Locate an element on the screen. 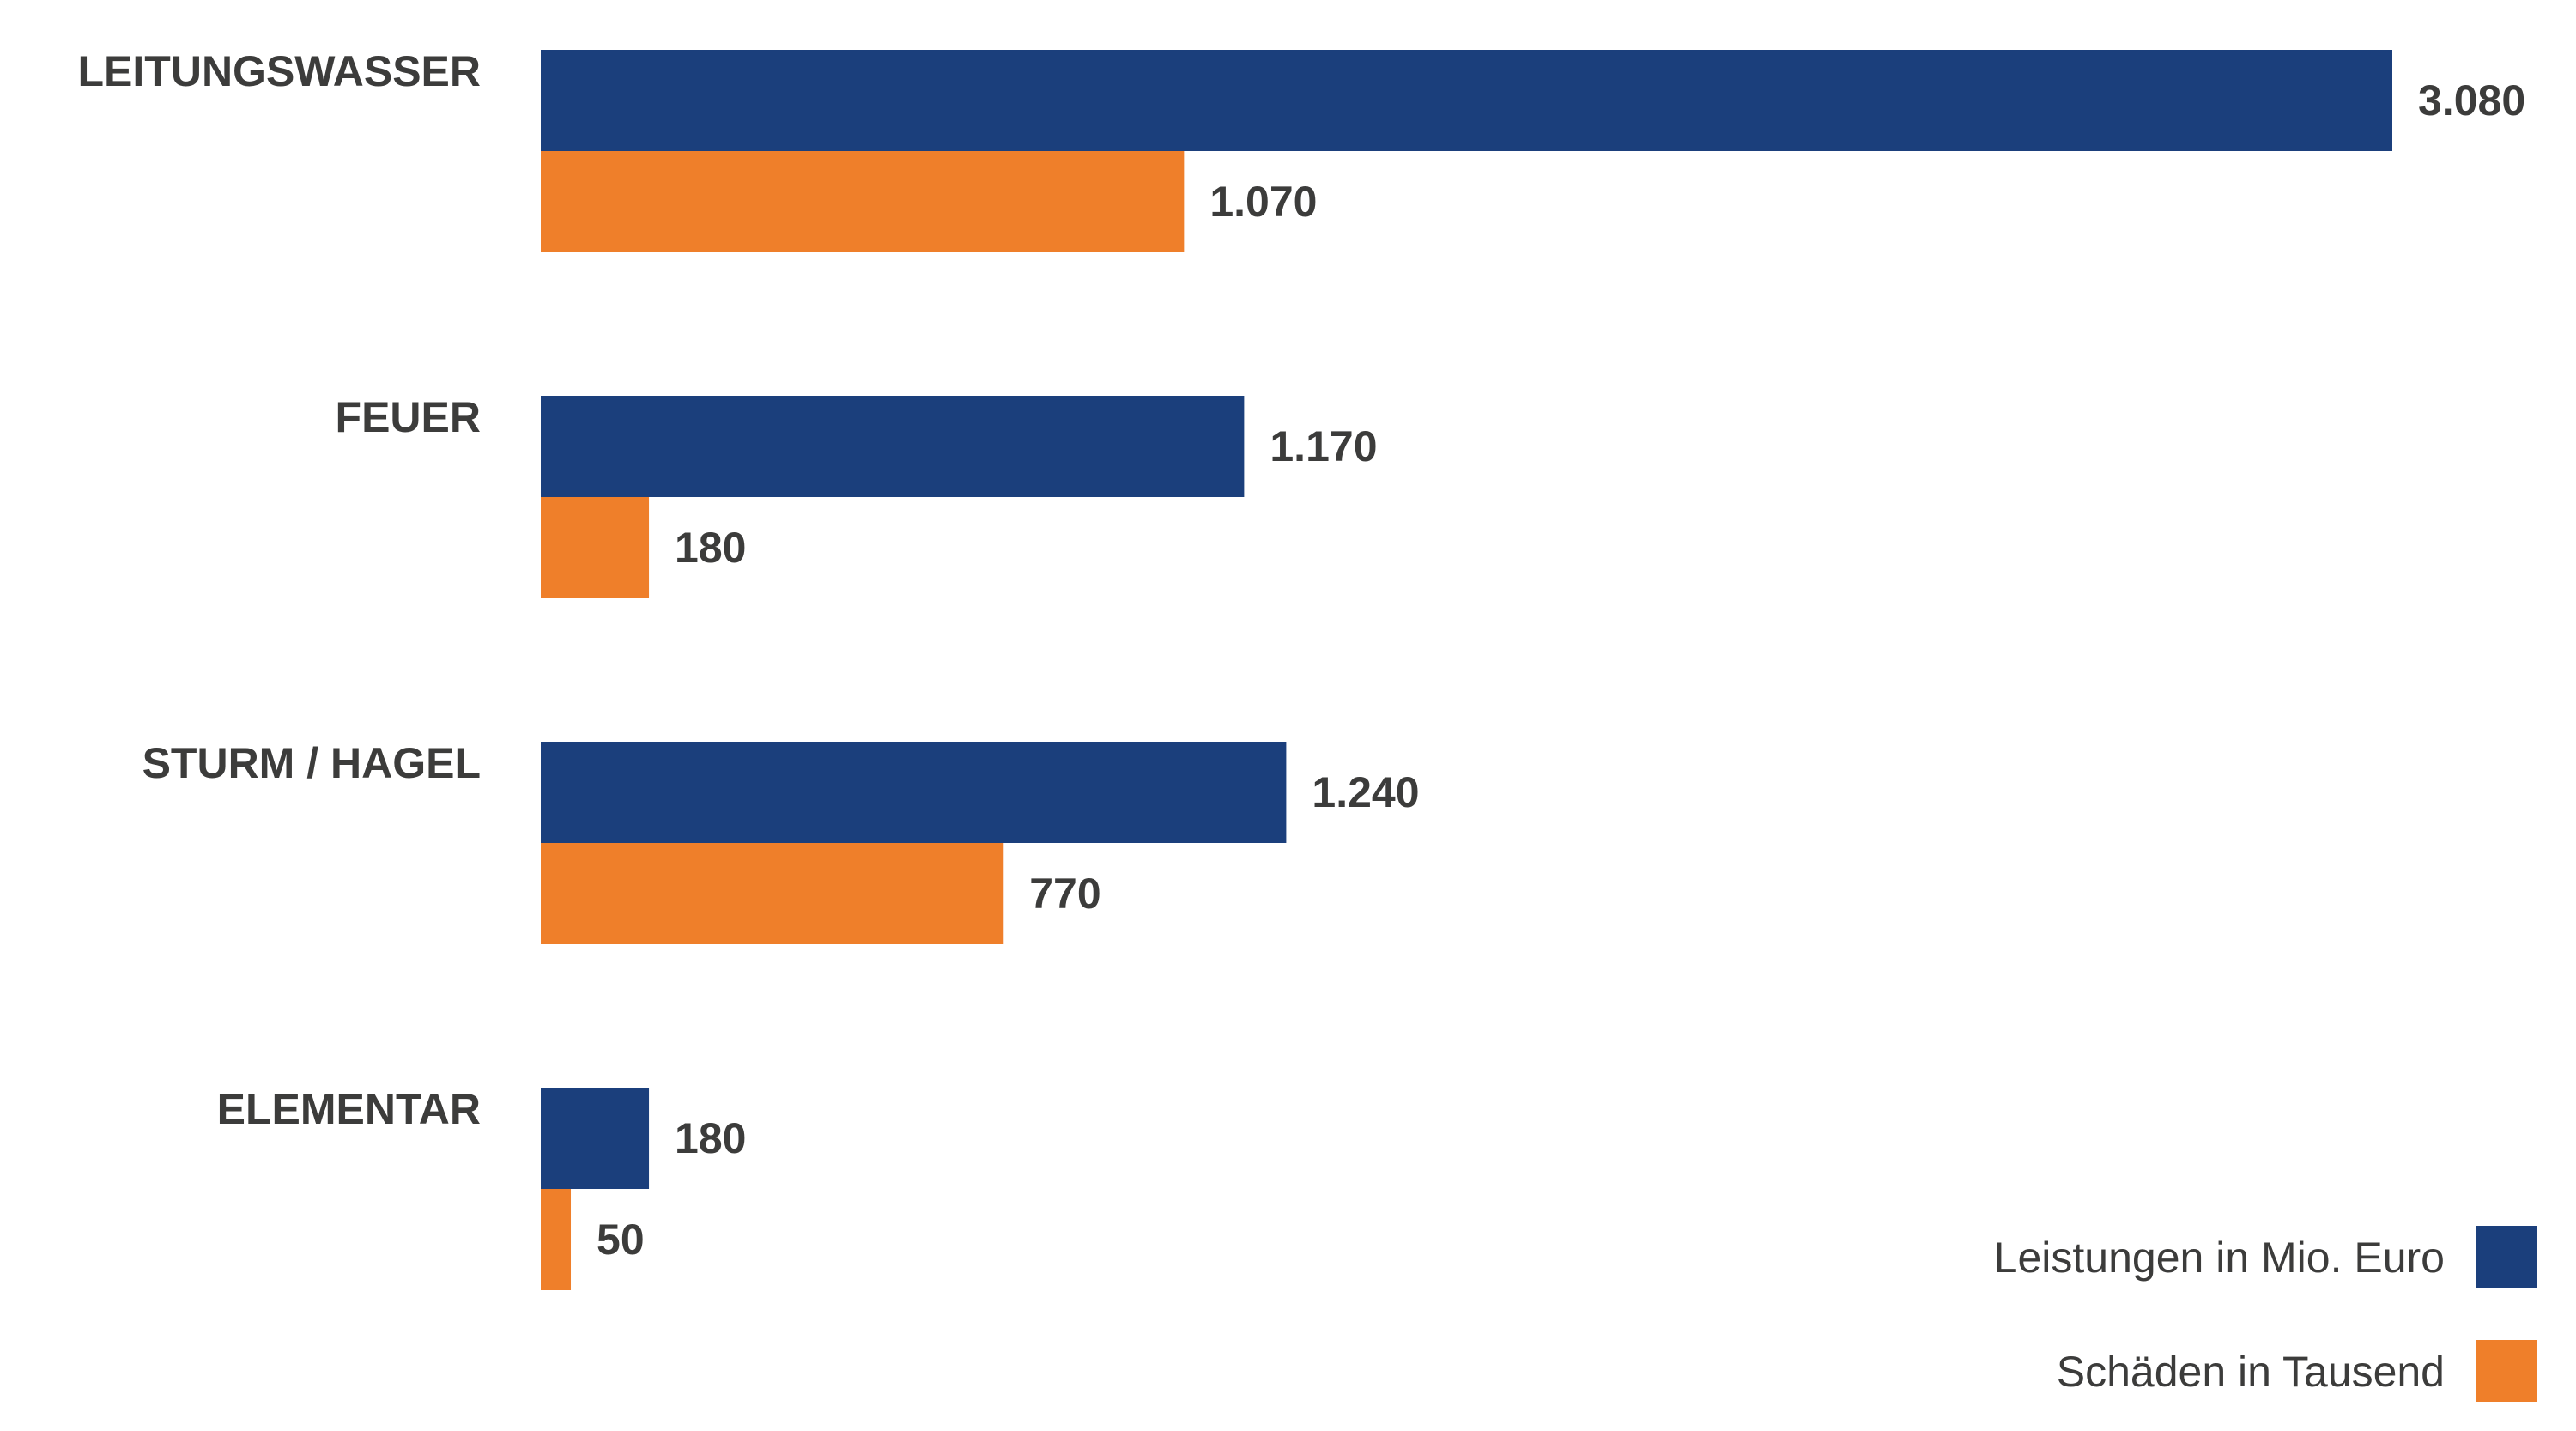 The image size is (2576, 1431). legend-label-series-0: Leistungen in Mio. Euro is located at coordinates (2219, 1258).